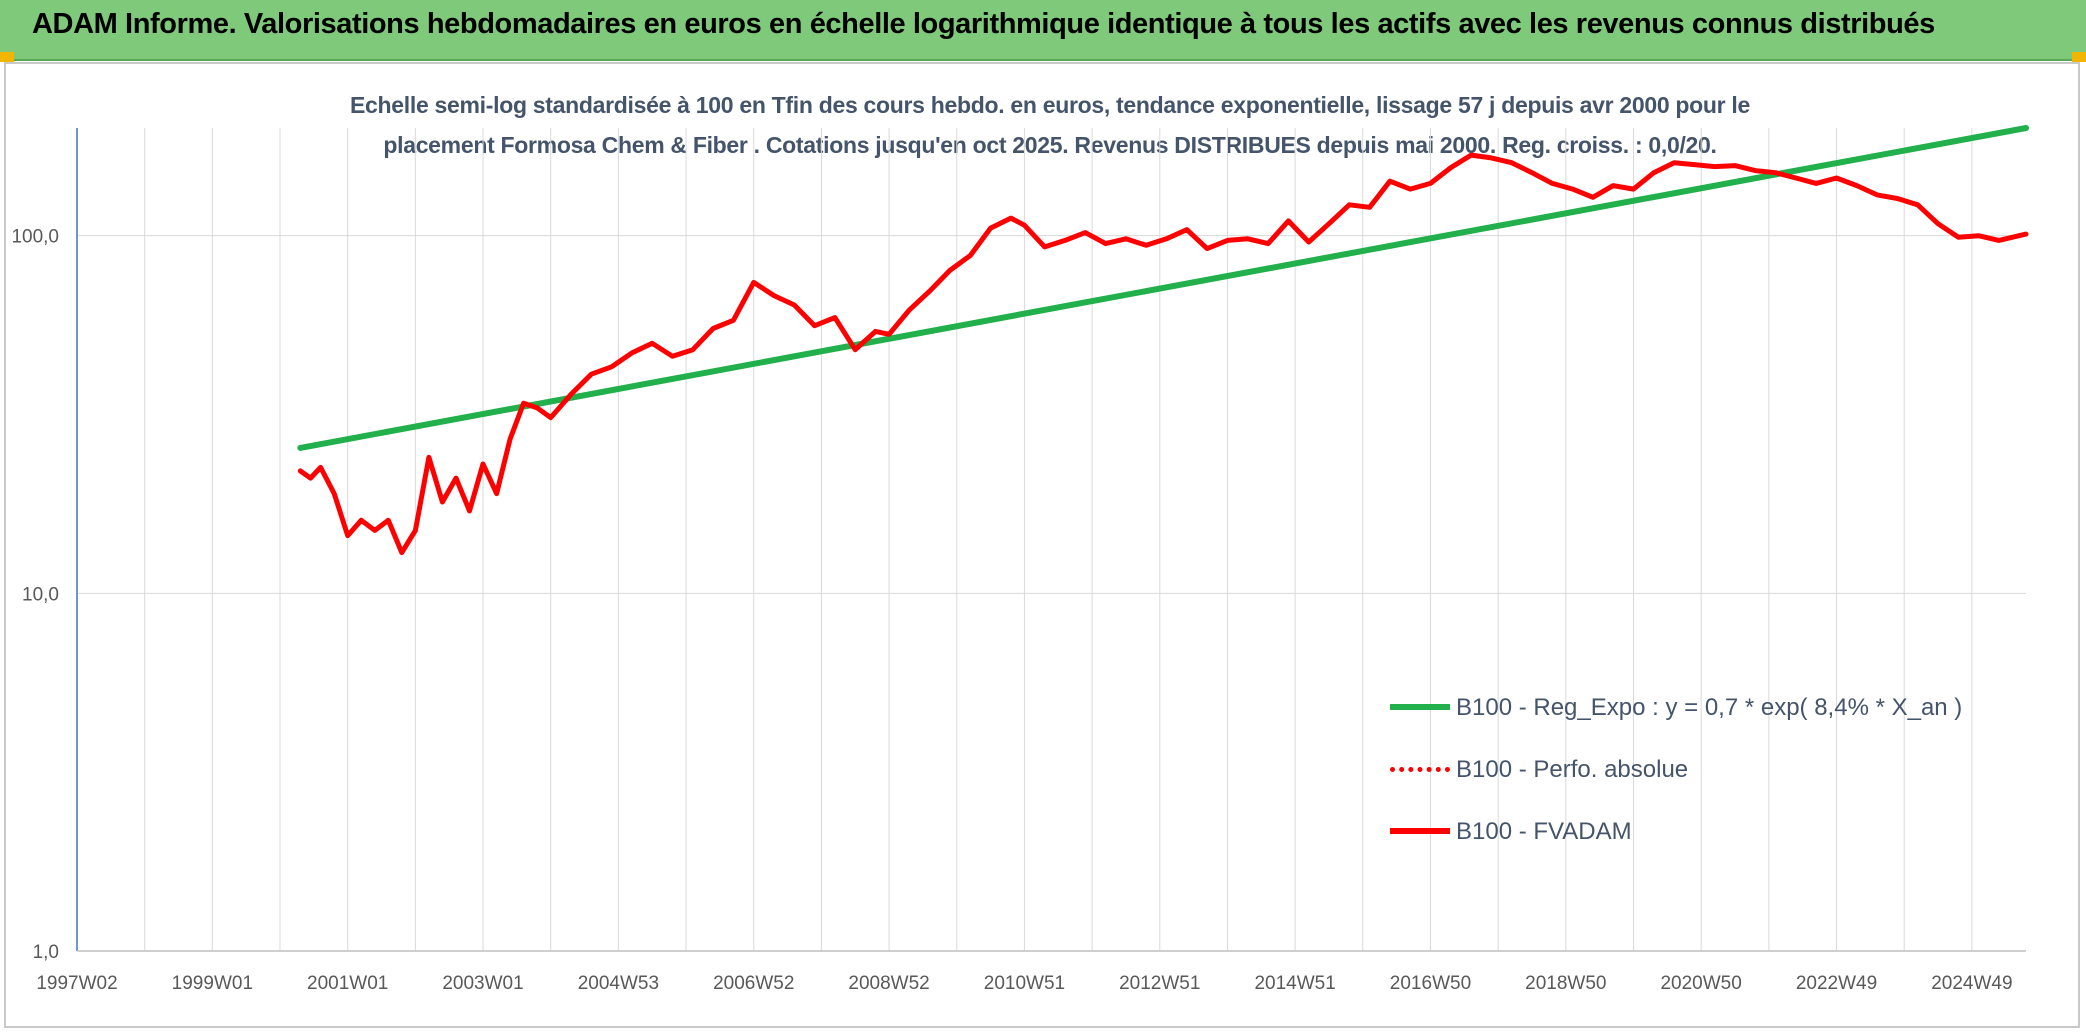 The height and width of the screenshot is (1033, 2086). Describe the element at coordinates (482, 983) in the screenshot. I see `x-tick-label: 2003W01` at that location.